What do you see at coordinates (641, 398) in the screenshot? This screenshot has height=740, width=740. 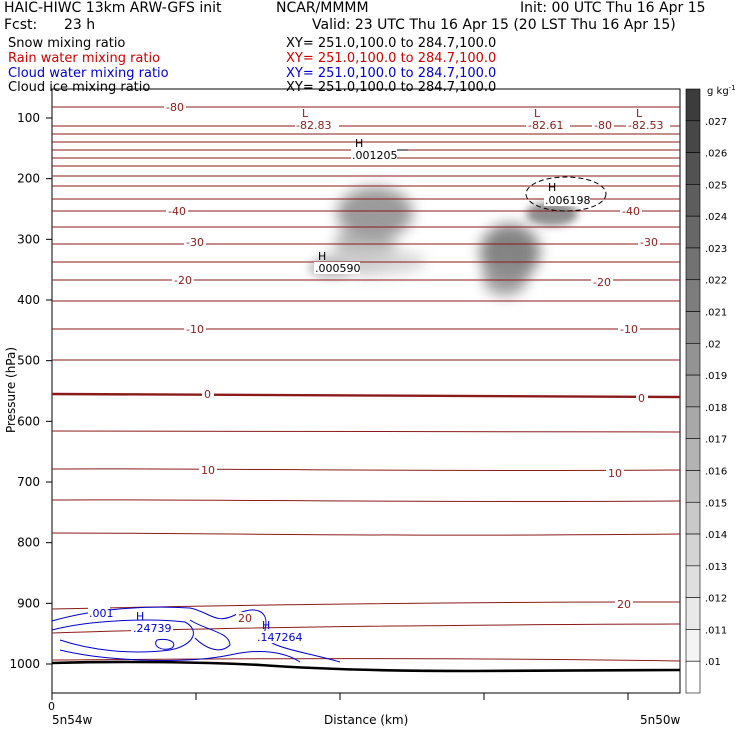 I see `temp-label-0-right: 0` at bounding box center [641, 398].